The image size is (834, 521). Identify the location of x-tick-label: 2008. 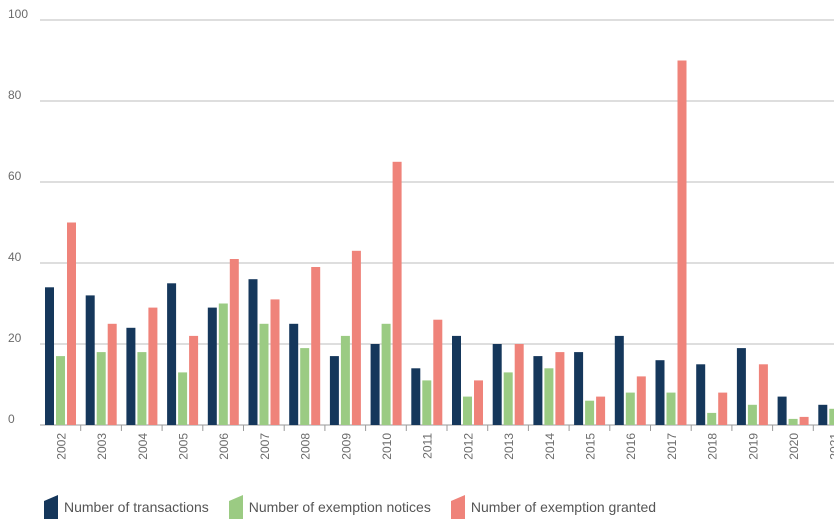
(306, 446).